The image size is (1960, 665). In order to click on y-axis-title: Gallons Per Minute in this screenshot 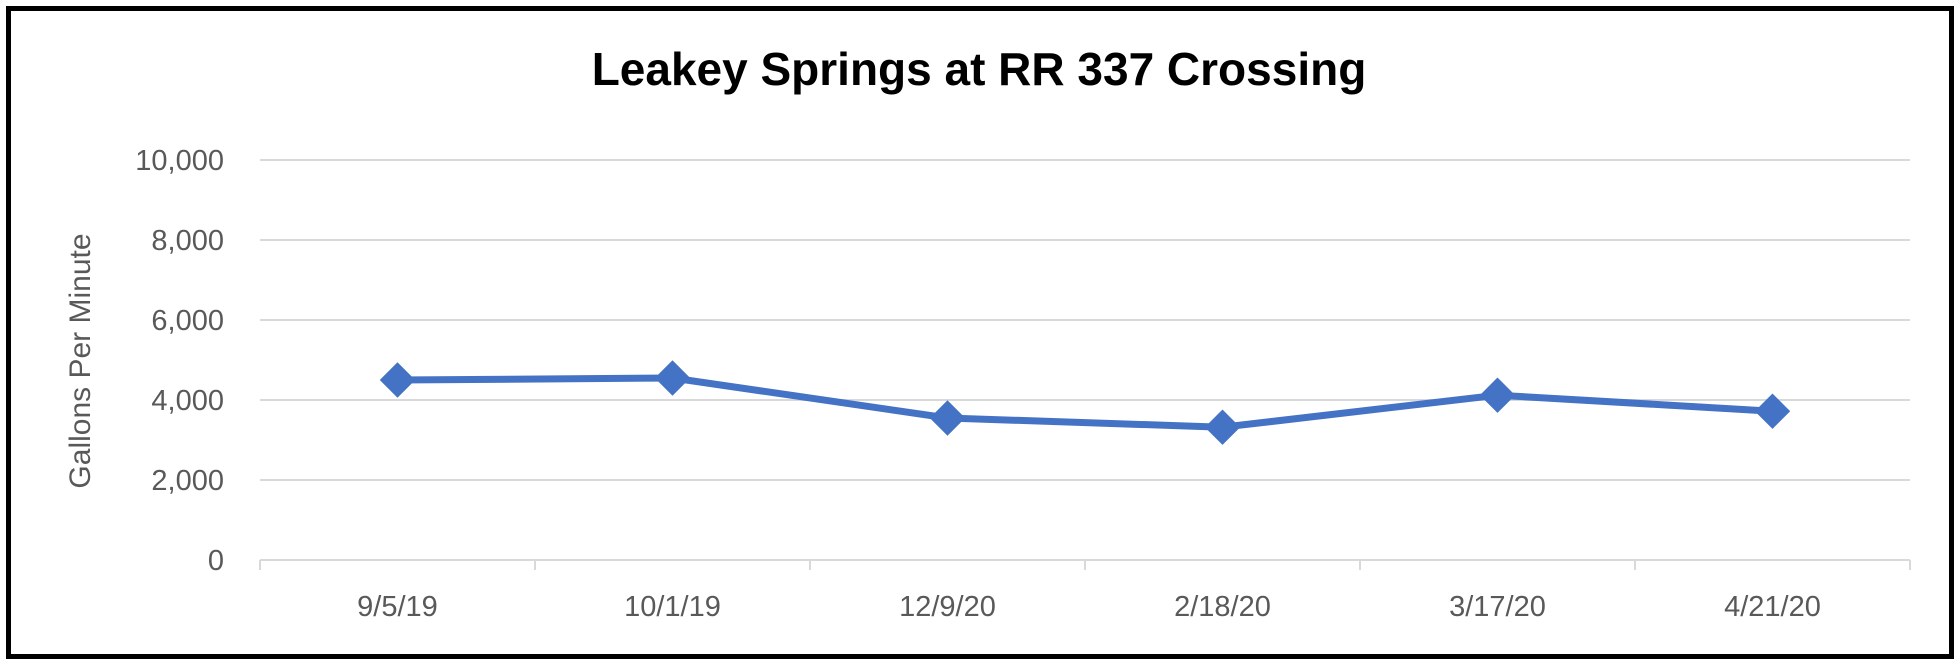, I will do `click(80, 360)`.